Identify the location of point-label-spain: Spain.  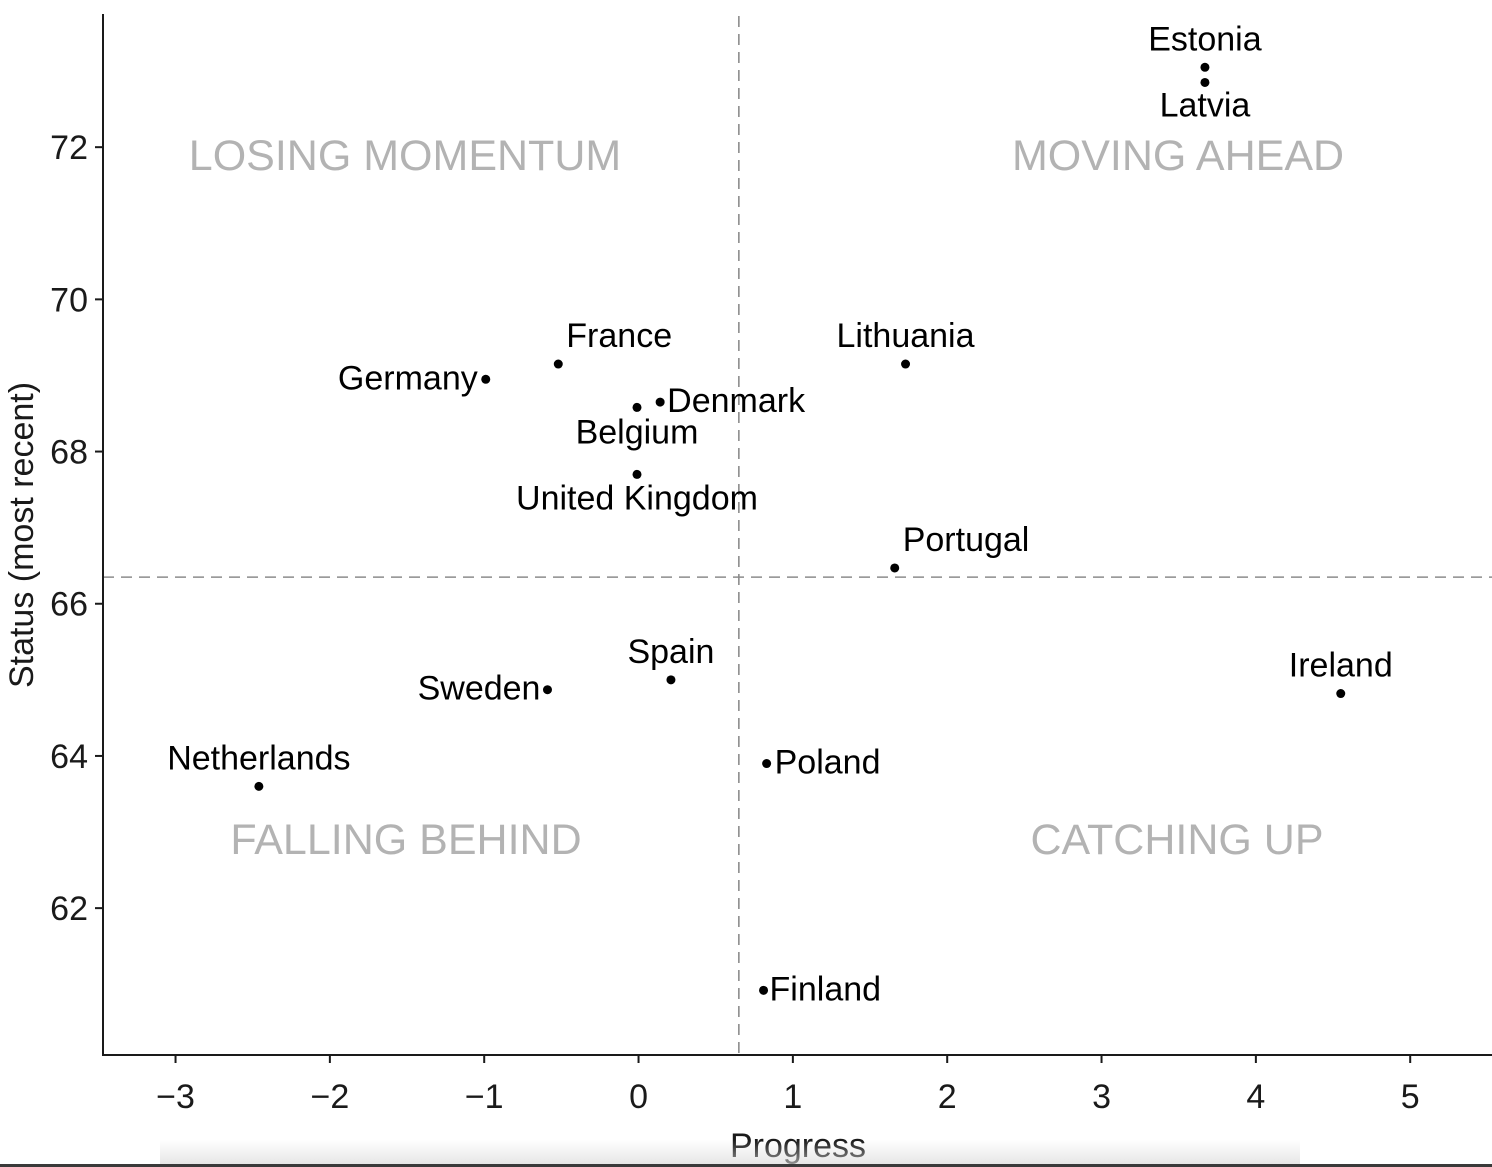
(670, 652).